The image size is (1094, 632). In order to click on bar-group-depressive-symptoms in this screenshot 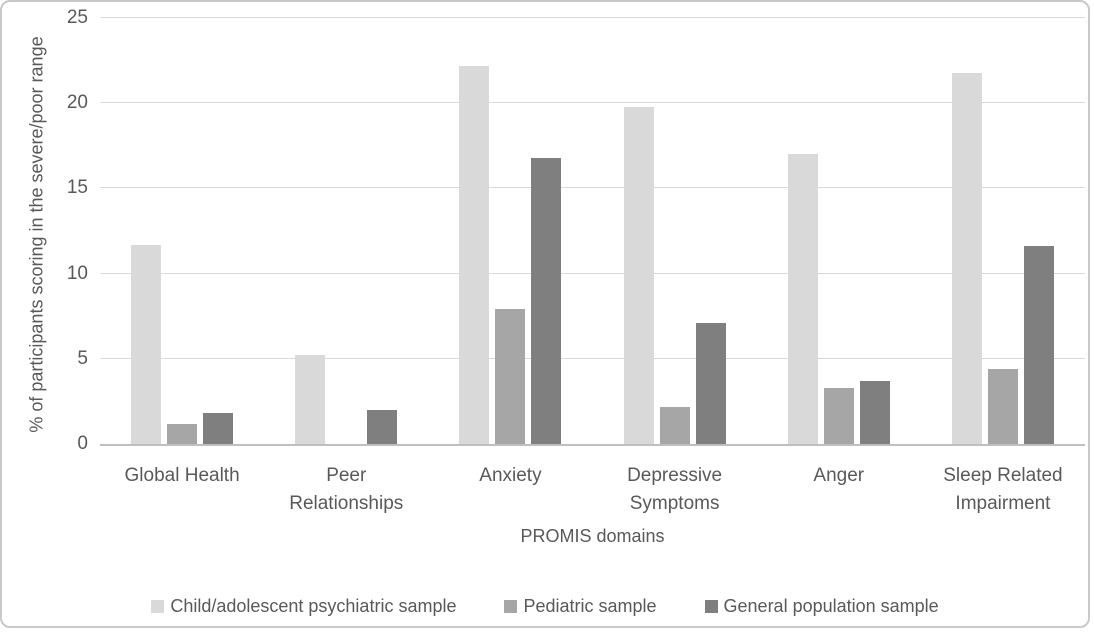, I will do `click(675, 231)`.